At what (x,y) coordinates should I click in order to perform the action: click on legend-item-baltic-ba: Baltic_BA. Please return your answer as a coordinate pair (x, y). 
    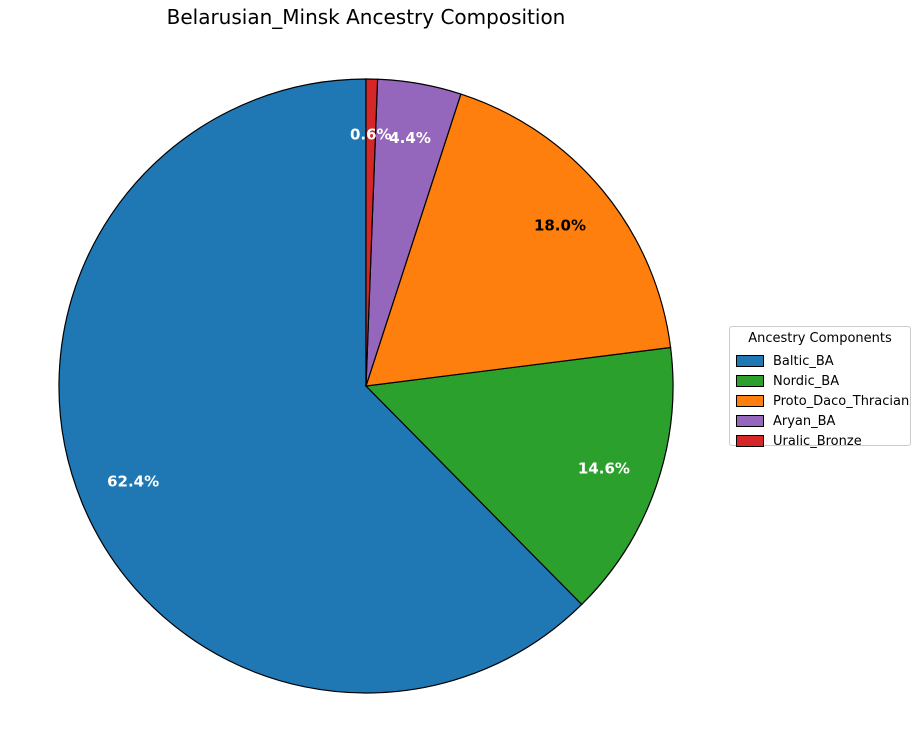
    Looking at the image, I should click on (820, 361).